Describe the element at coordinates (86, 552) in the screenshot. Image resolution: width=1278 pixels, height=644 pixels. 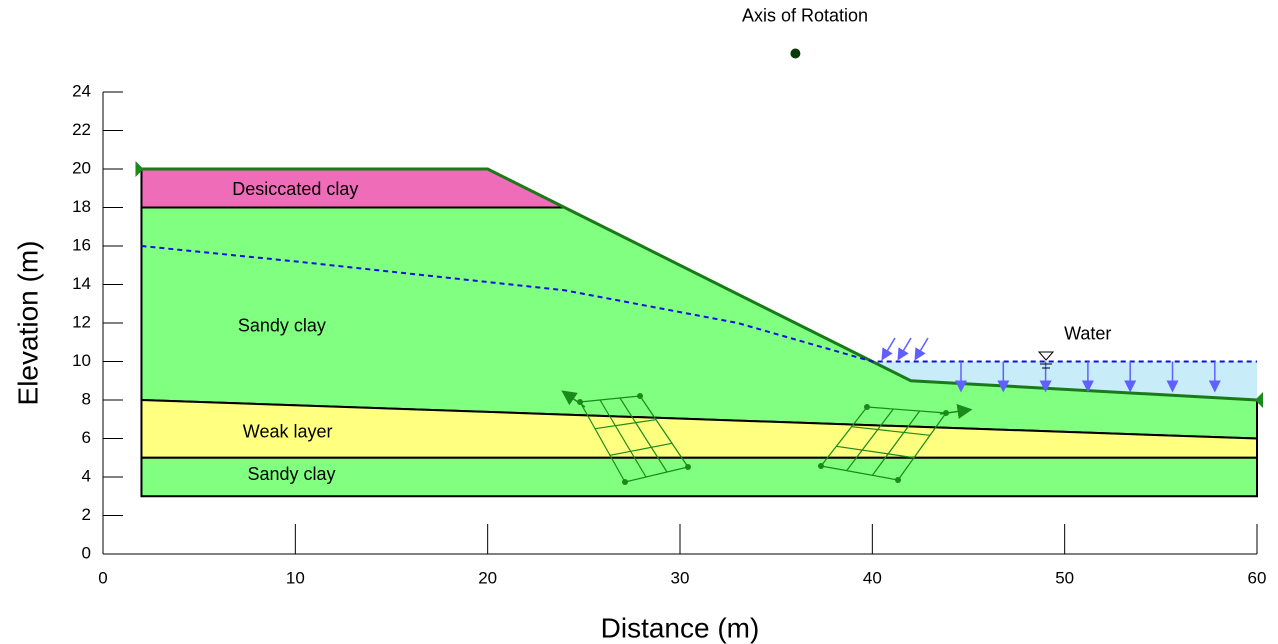
I see `y-tick-label: 0` at that location.